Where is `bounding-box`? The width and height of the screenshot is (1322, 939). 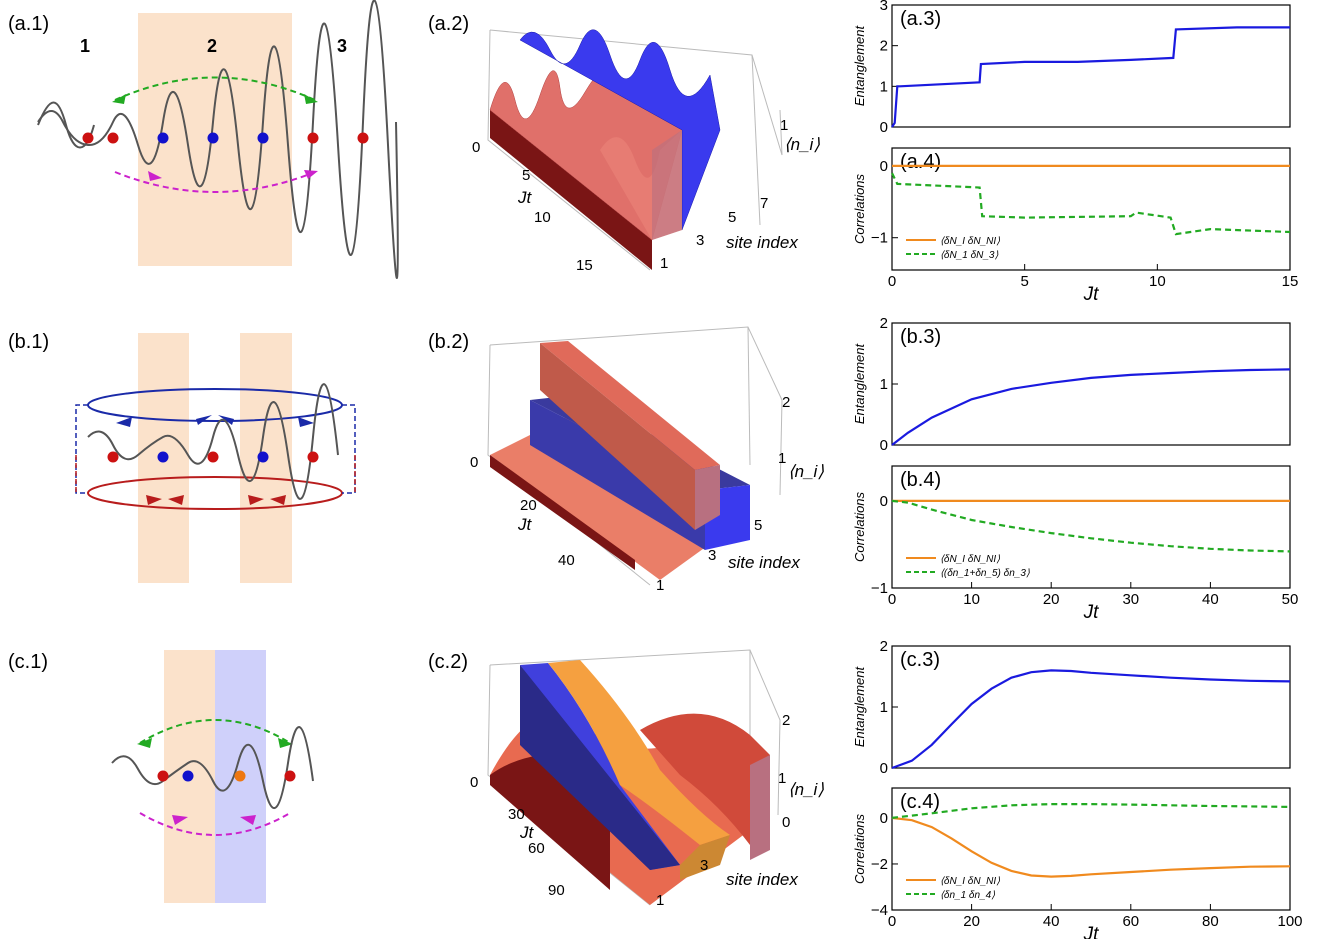 bounding-box is located at coordinates (635, 150).